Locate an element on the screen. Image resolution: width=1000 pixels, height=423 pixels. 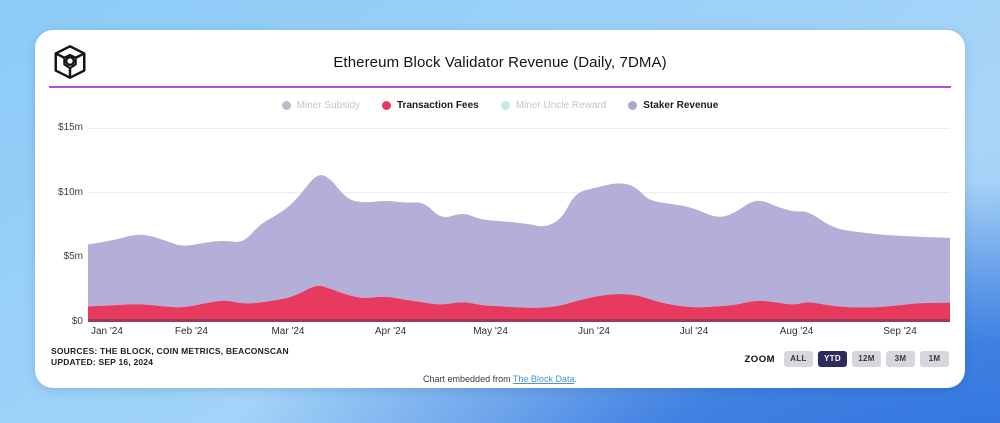
embed-attribution: Chart embedded from The Block Data. is located at coordinates (500, 379).